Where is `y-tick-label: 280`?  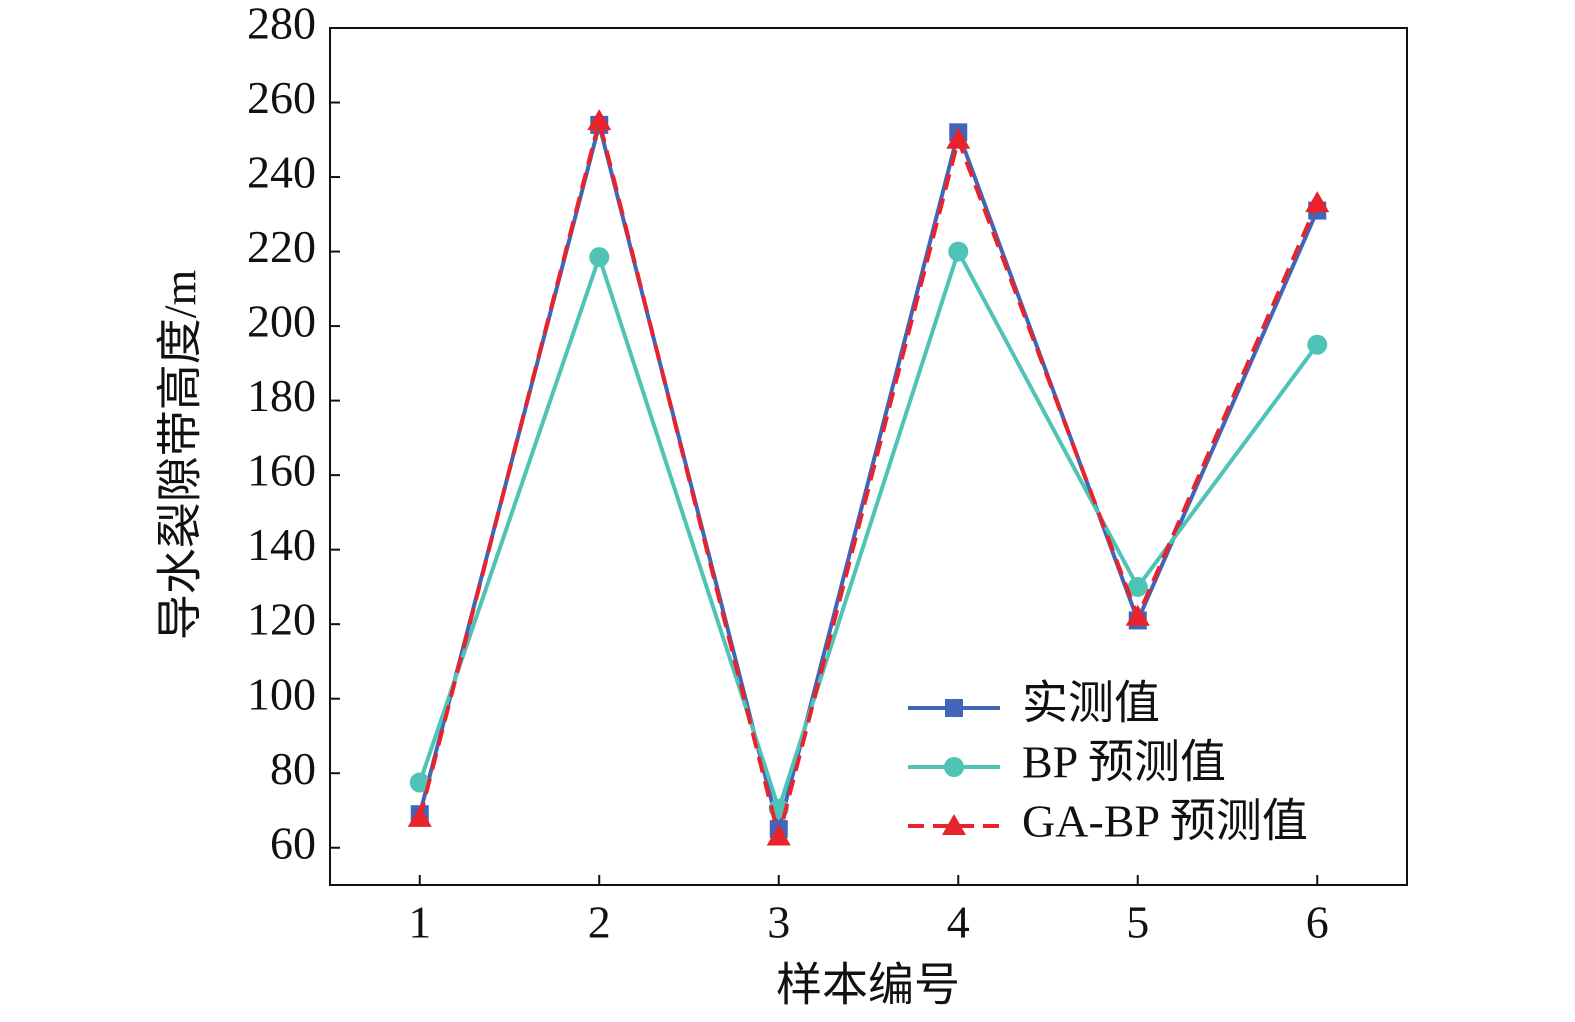 y-tick-label: 280 is located at coordinates (281, 24).